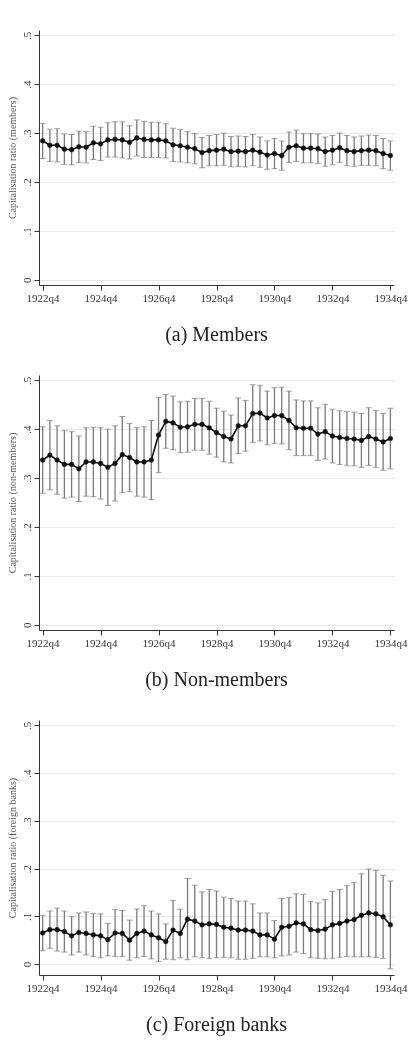  What do you see at coordinates (26, 279) in the screenshot?
I see `y-tick-label: 0` at bounding box center [26, 279].